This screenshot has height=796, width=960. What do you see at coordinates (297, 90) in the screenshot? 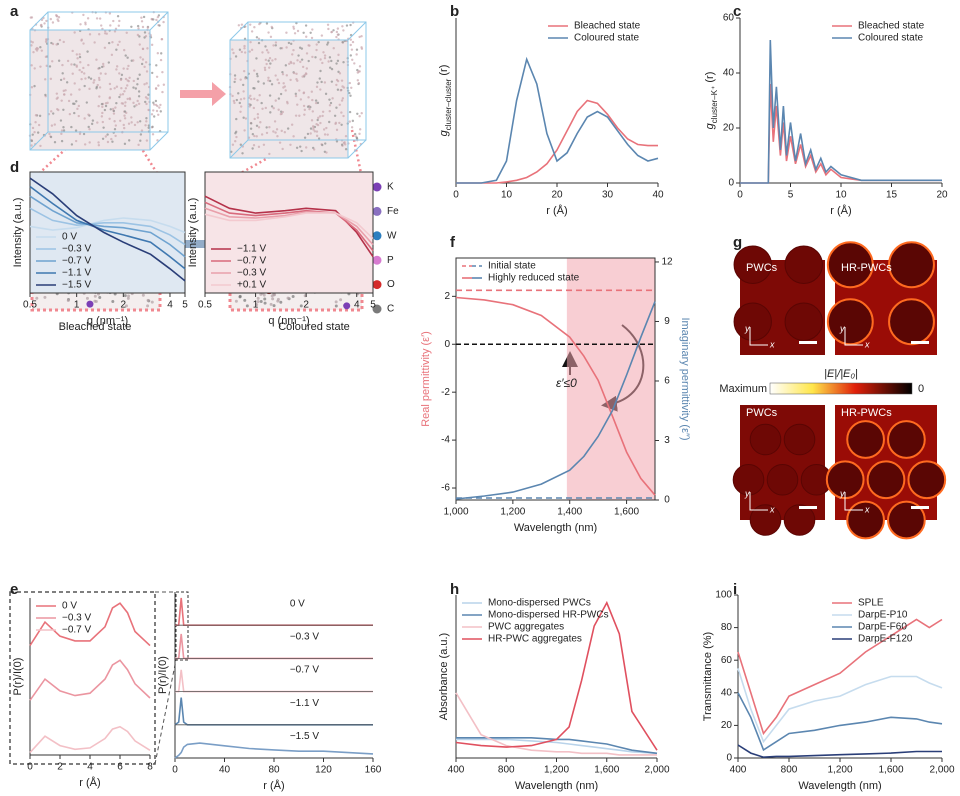
I see `simulation-box` at bounding box center [297, 90].